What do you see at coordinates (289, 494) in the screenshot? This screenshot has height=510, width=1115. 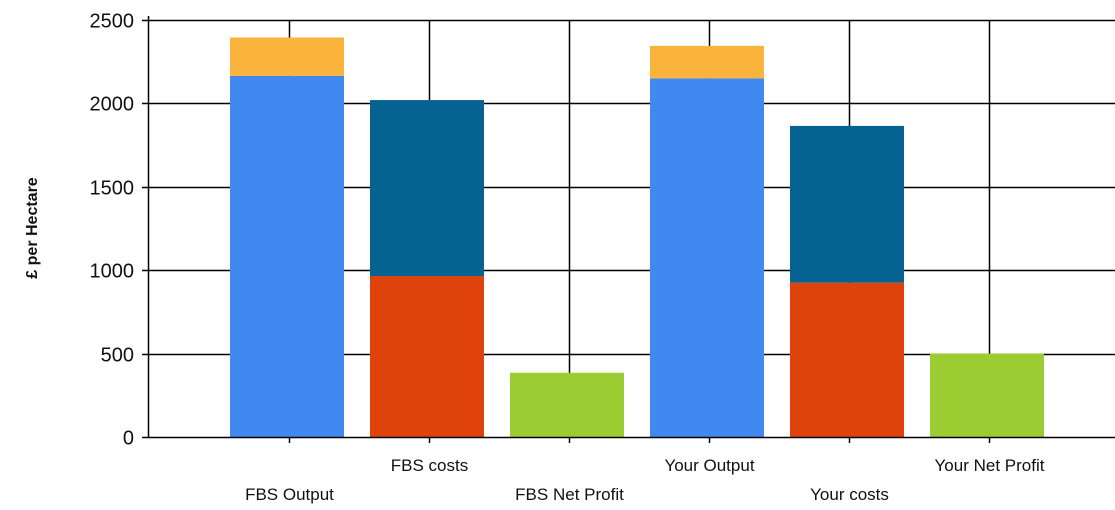 I see `x-category-label: FBS Output` at bounding box center [289, 494].